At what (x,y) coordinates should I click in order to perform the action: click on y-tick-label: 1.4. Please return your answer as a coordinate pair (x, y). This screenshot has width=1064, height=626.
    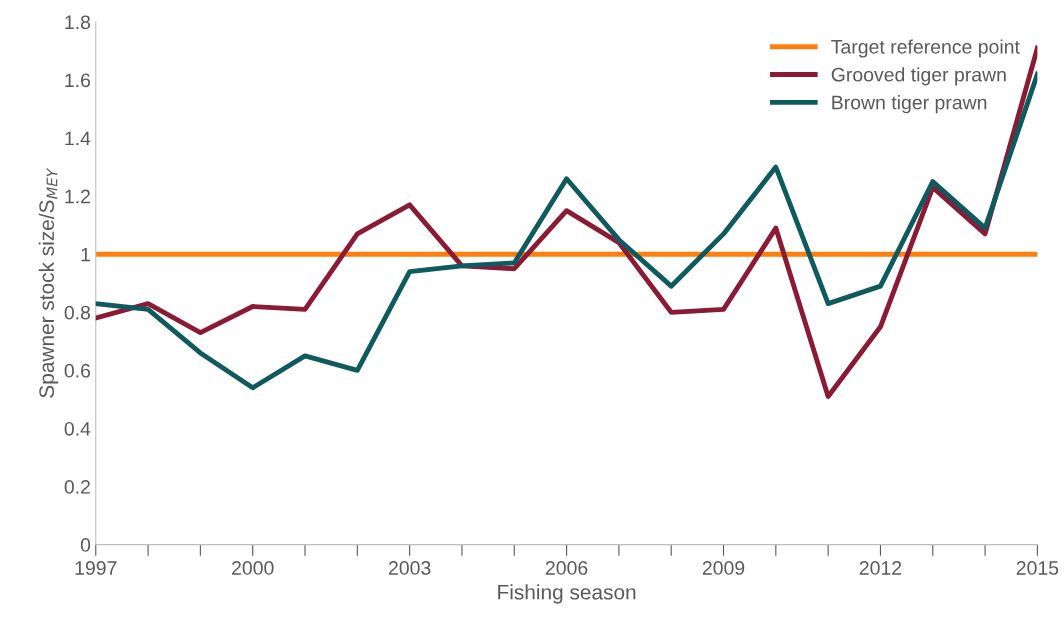
    Looking at the image, I should click on (78, 138).